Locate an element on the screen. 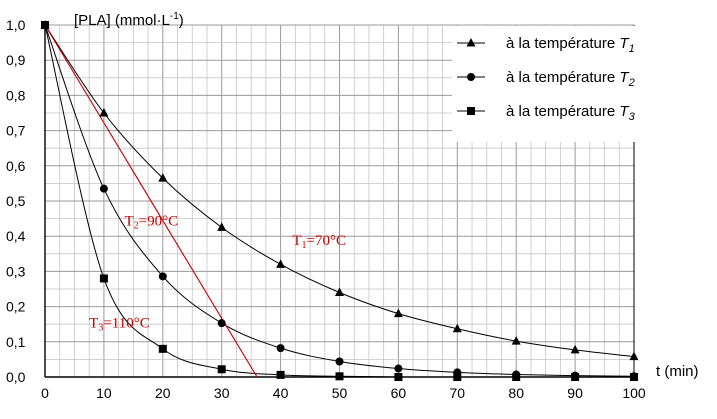  x-tick-label: 90 is located at coordinates (575, 393).